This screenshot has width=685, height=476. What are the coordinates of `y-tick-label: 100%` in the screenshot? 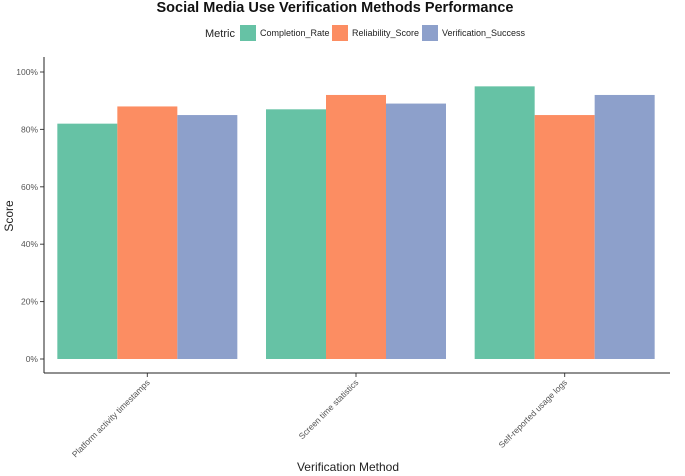 It's located at (27, 72).